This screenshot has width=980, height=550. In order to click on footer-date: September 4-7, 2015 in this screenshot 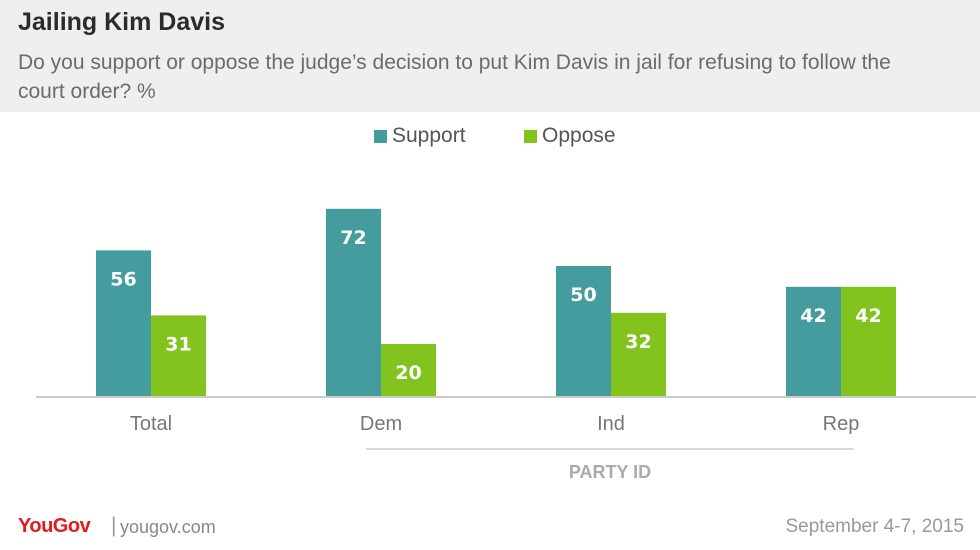, I will do `click(874, 526)`.